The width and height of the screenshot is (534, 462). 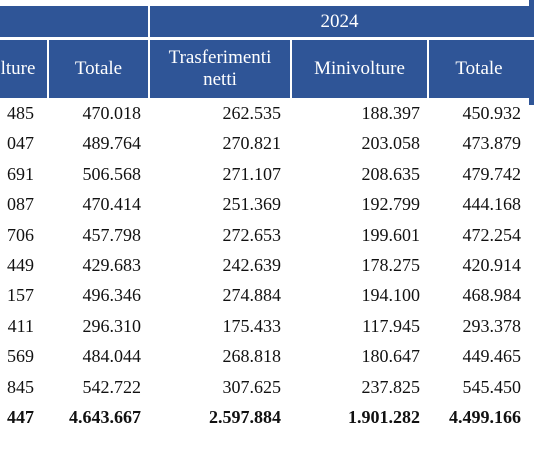 What do you see at coordinates (20, 356) in the screenshot?
I see `cell-minivolture-2023: 569` at bounding box center [20, 356].